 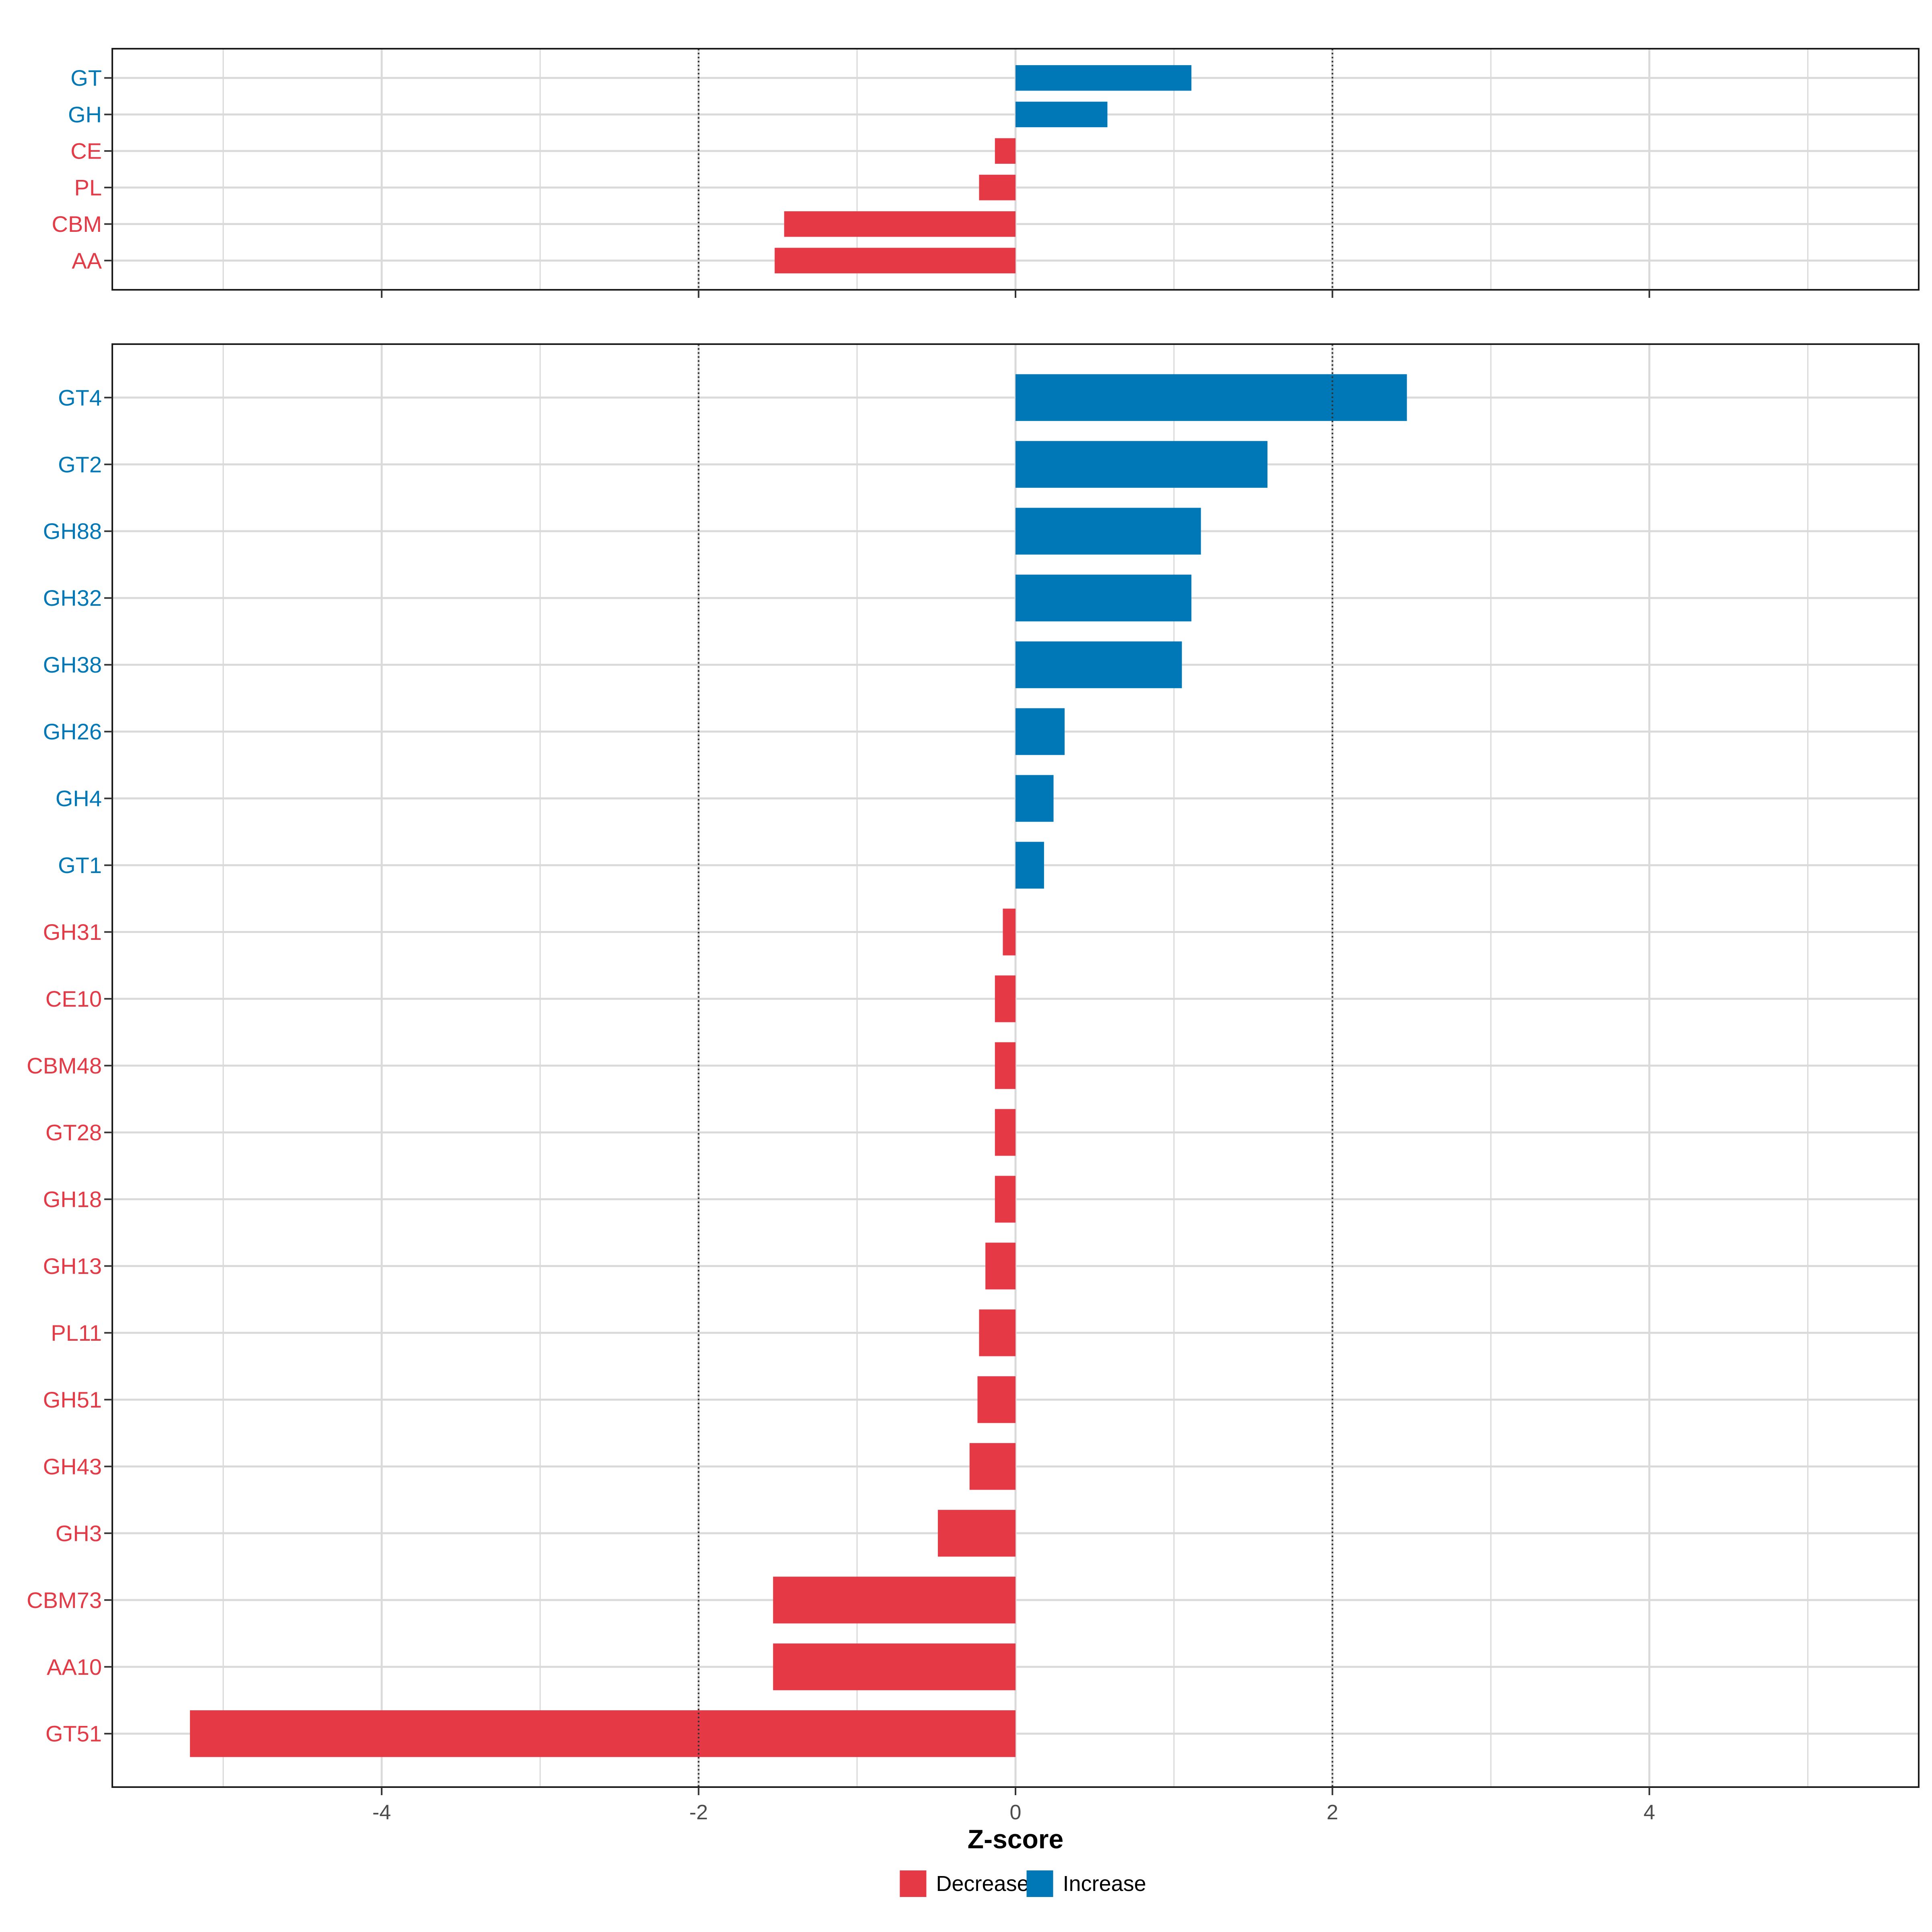 What do you see at coordinates (1108, 531) in the screenshot?
I see `bar-gh88` at bounding box center [1108, 531].